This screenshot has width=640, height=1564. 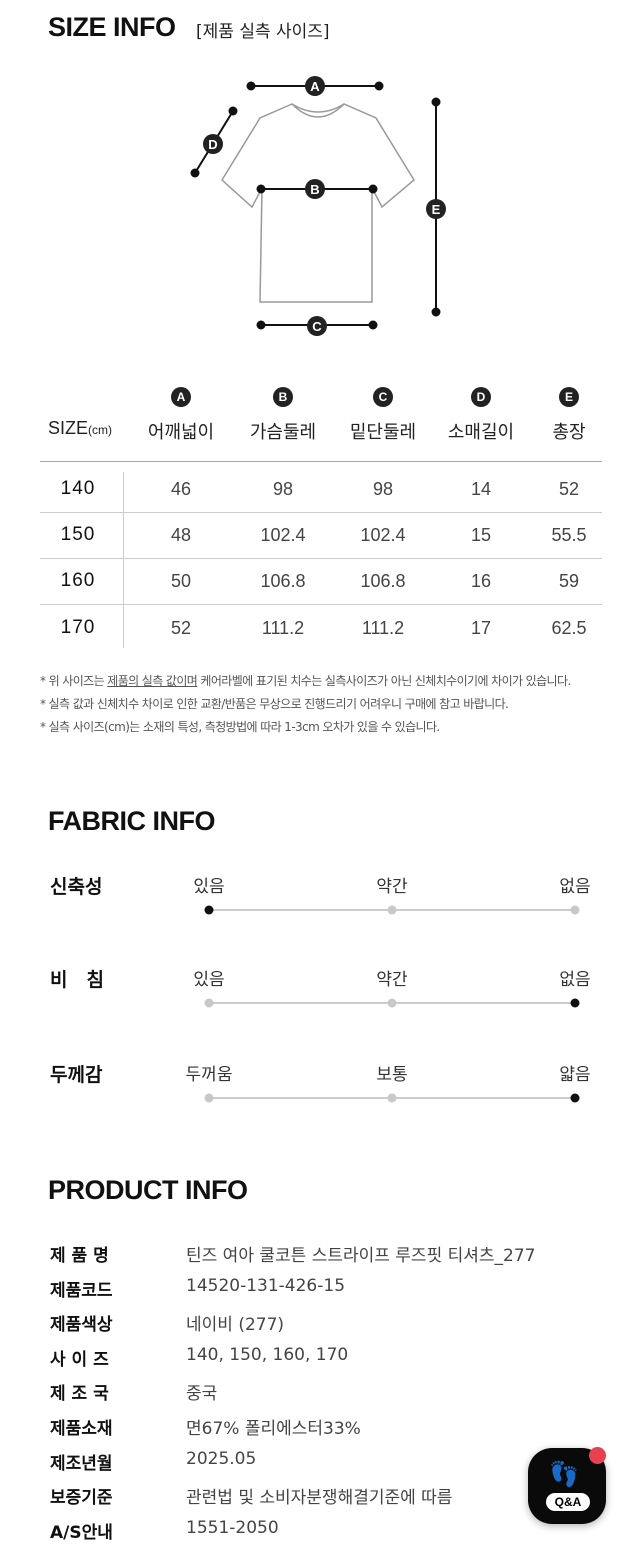 What do you see at coordinates (273, 1429) in the screenshot?
I see `product-info-value: 면67% 폴리에스터33%` at bounding box center [273, 1429].